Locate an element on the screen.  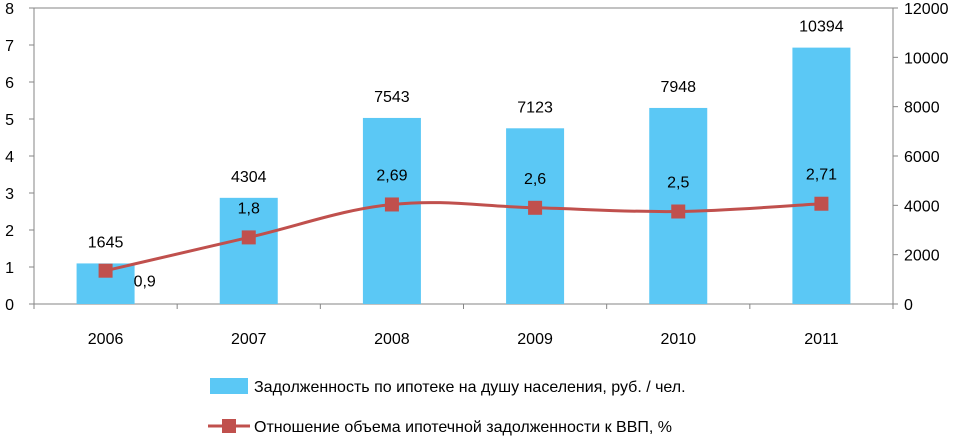
line-value-label: 0,9 is located at coordinates (145, 282).